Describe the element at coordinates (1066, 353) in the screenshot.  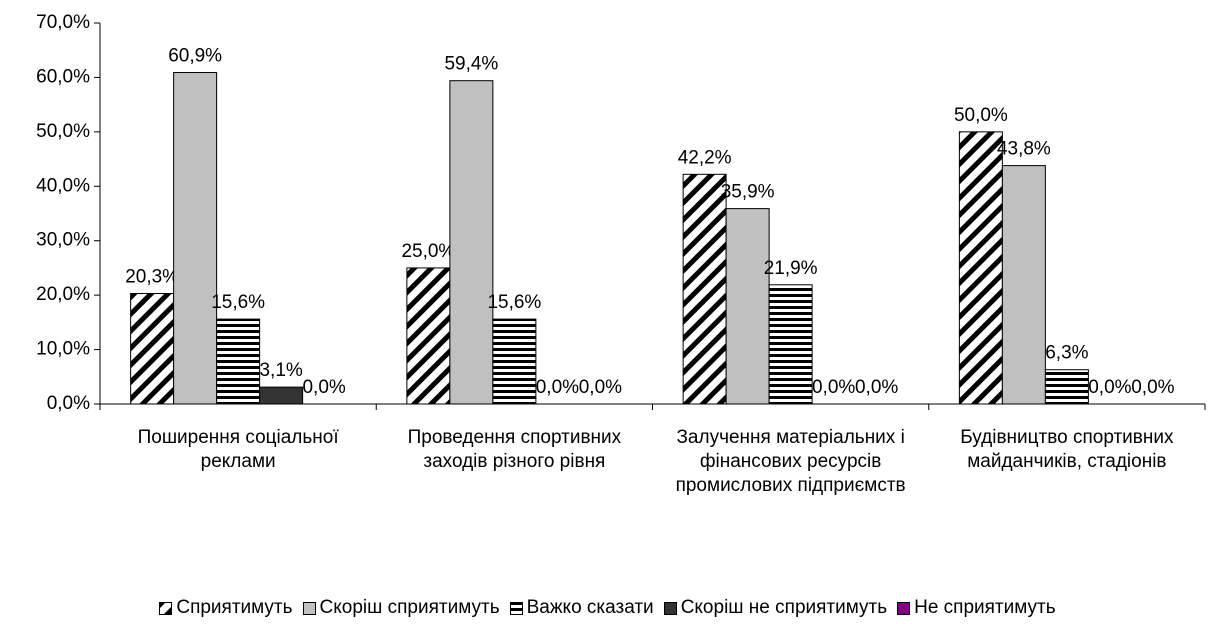
I see `value-label: 6,3%` at that location.